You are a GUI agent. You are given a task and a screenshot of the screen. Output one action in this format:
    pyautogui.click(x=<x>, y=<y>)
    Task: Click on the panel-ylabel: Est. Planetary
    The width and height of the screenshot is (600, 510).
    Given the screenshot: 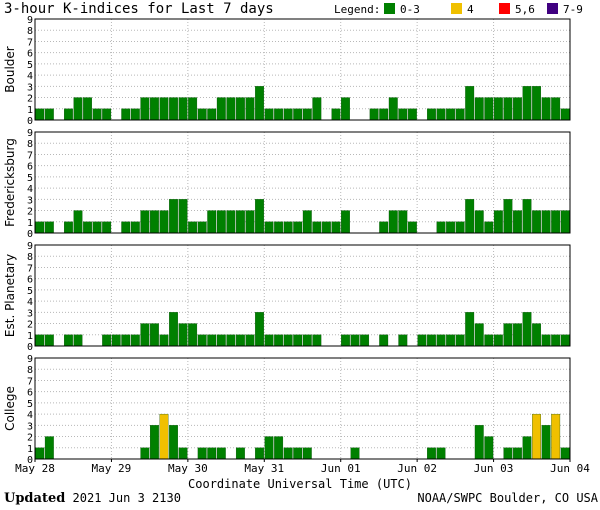 What is the action you would take?
    pyautogui.click(x=10, y=295)
    